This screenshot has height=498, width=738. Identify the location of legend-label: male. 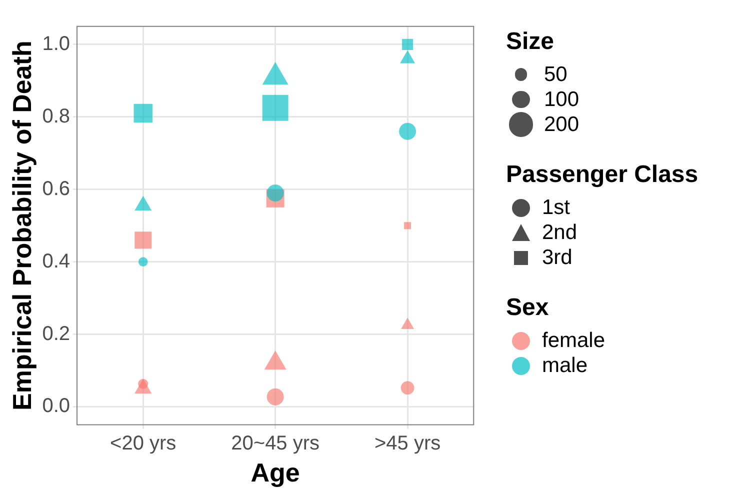
(565, 366).